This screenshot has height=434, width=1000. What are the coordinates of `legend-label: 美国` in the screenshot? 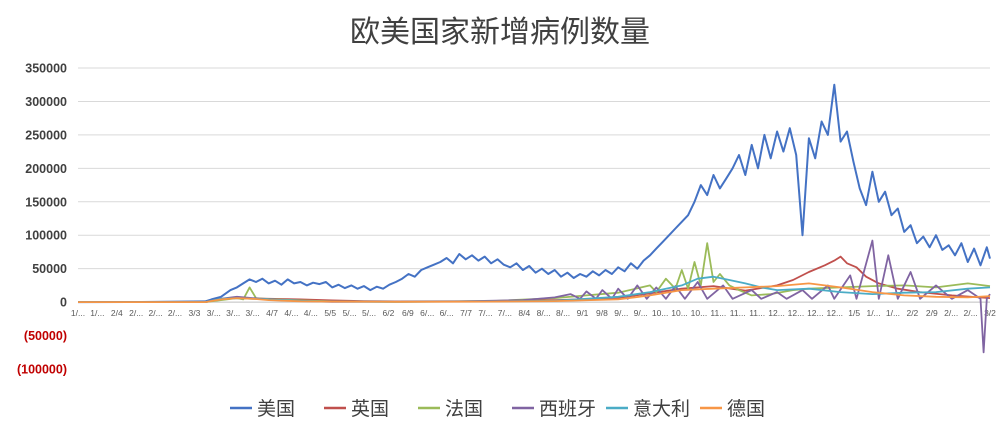 It's located at (276, 409).